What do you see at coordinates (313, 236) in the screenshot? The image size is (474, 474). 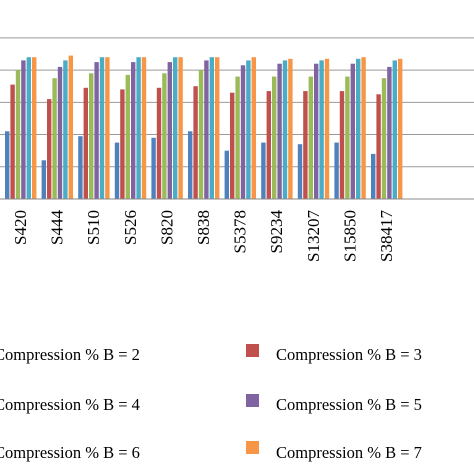 I see `x-tick-label: S13207` at bounding box center [313, 236].